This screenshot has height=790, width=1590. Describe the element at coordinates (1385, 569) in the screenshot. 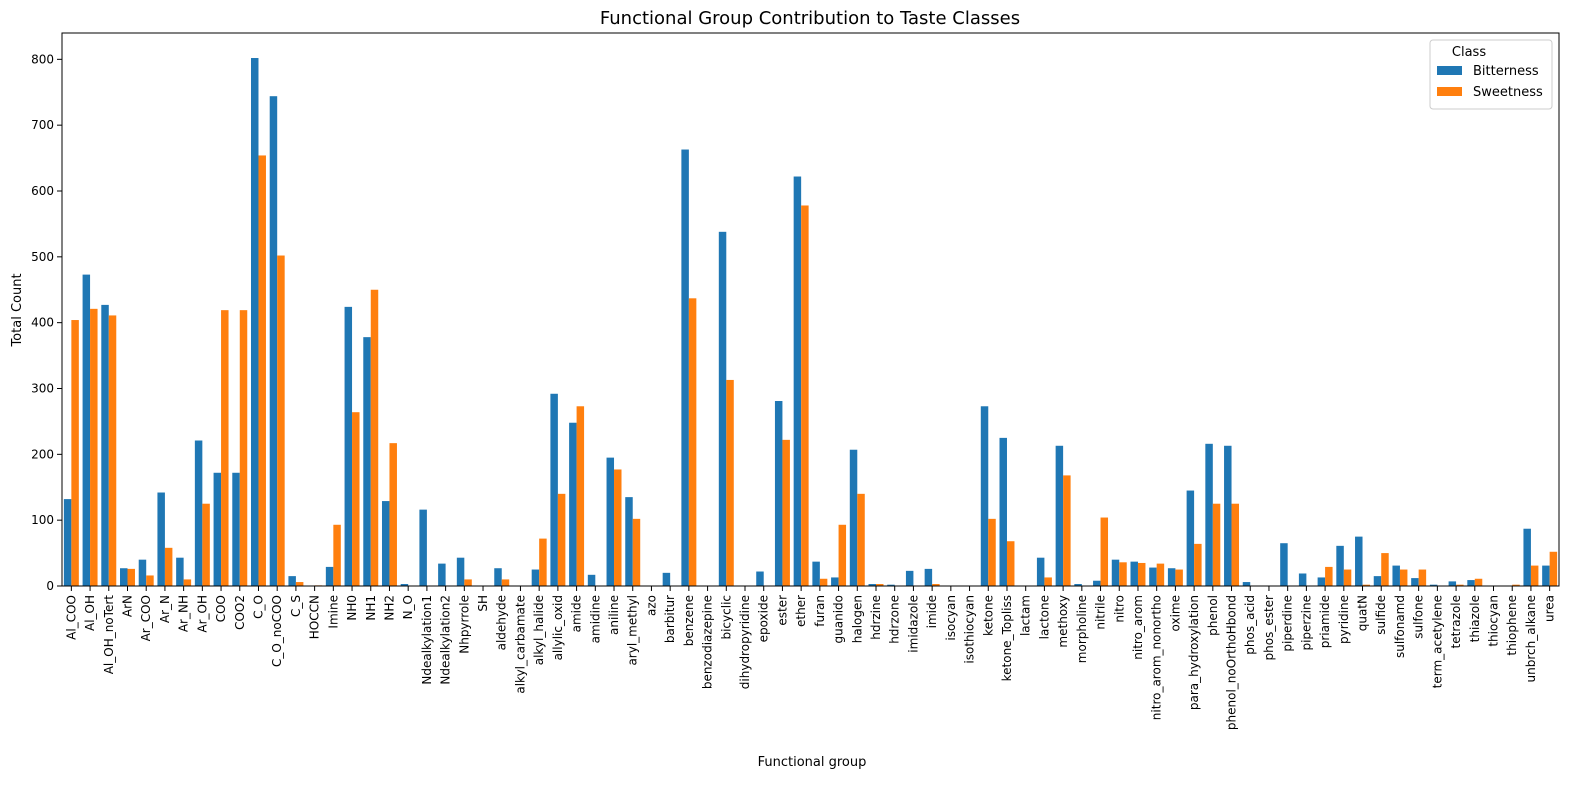

I see `bar-sweetness-sulfide` at that location.